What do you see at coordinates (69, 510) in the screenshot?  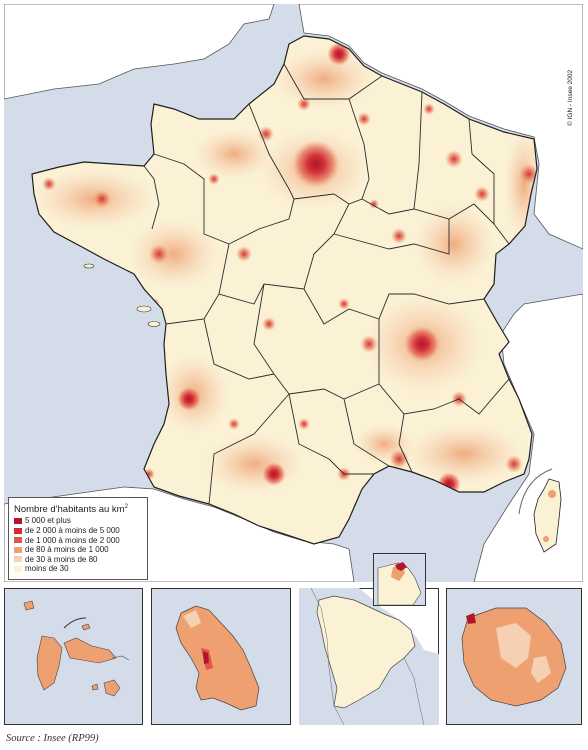 I see `legend-title-text: Nombre d'habitants au km` at bounding box center [69, 510].